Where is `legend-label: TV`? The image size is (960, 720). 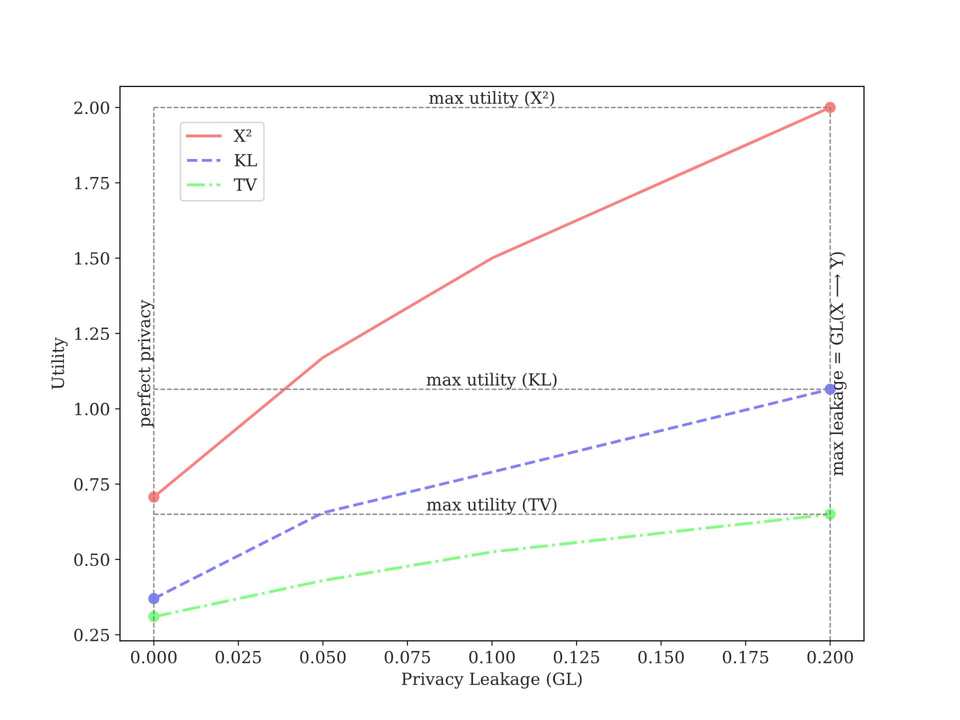
legend-label: TV is located at coordinates (246, 184).